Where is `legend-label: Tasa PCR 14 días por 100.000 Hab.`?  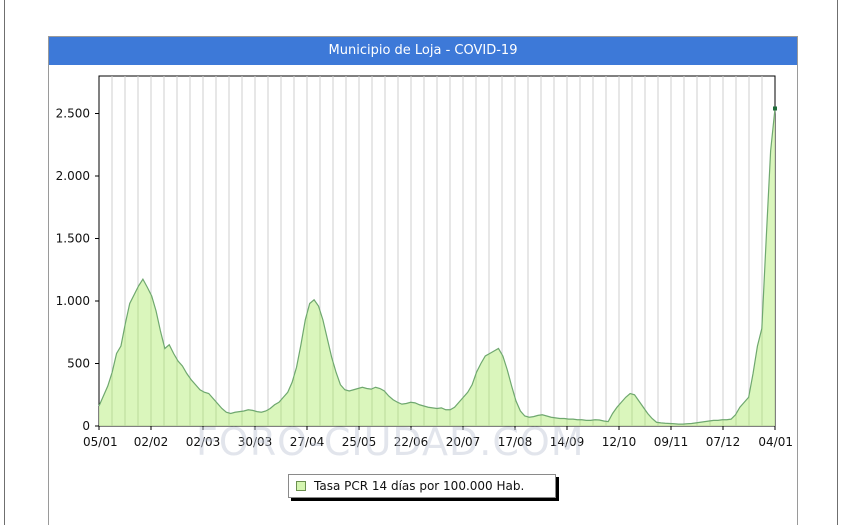
legend-label: Tasa PCR 14 días por 100.000 Hab. is located at coordinates (419, 486).